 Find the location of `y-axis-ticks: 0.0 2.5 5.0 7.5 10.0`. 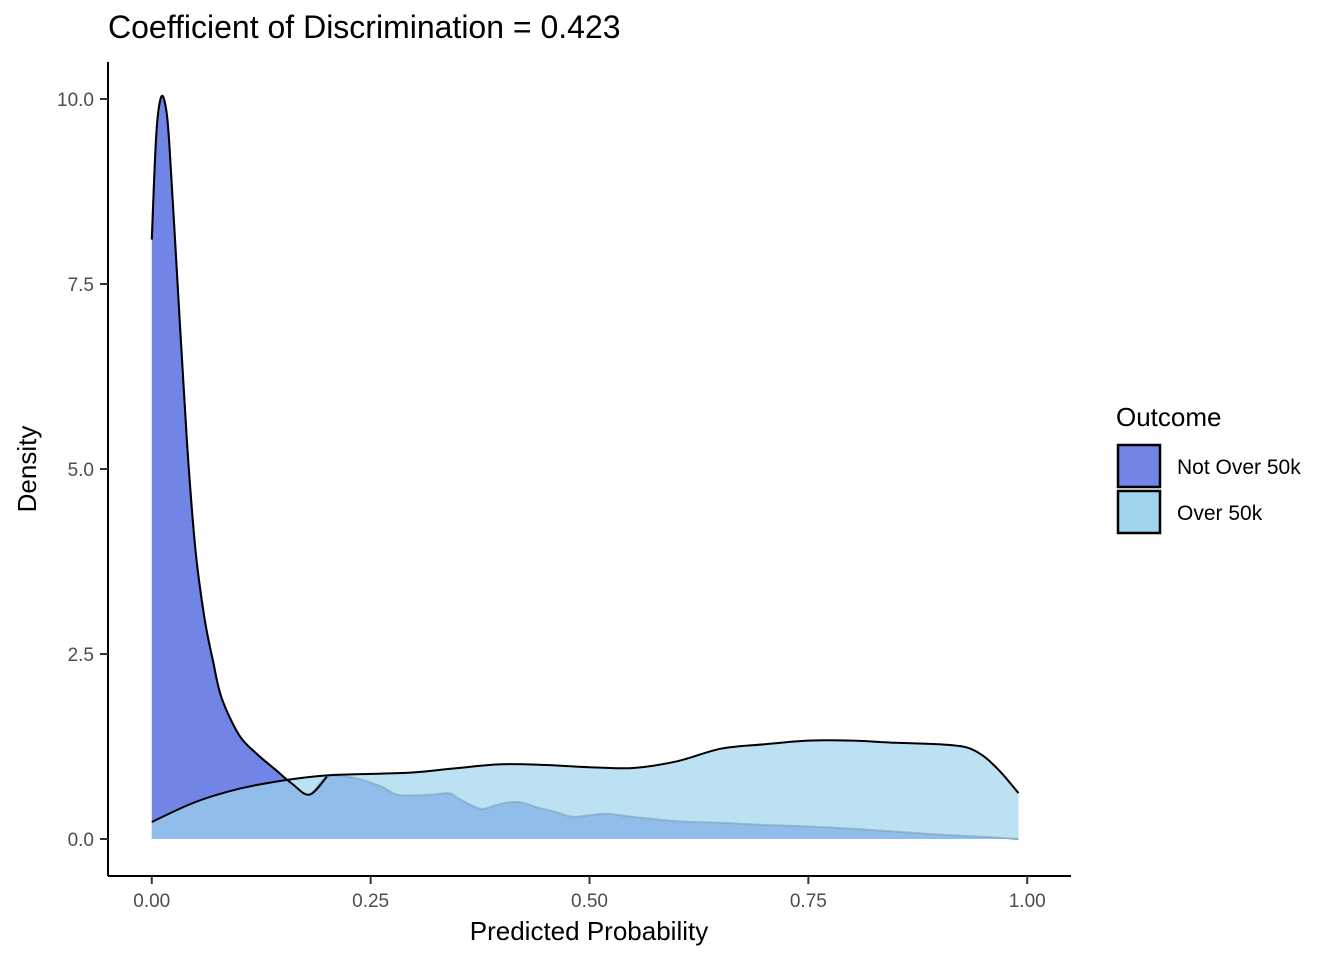

y-axis-ticks: 0.0 2.5 5.0 7.5 10.0 is located at coordinates (82, 470).